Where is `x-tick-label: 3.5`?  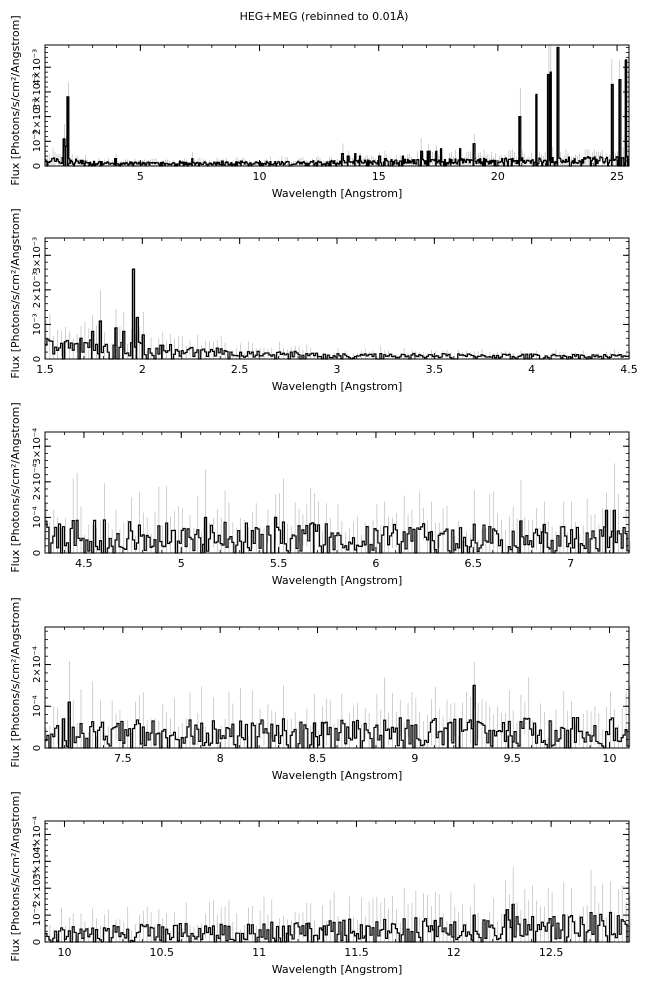 x-tick-label: 3.5 is located at coordinates (435, 369).